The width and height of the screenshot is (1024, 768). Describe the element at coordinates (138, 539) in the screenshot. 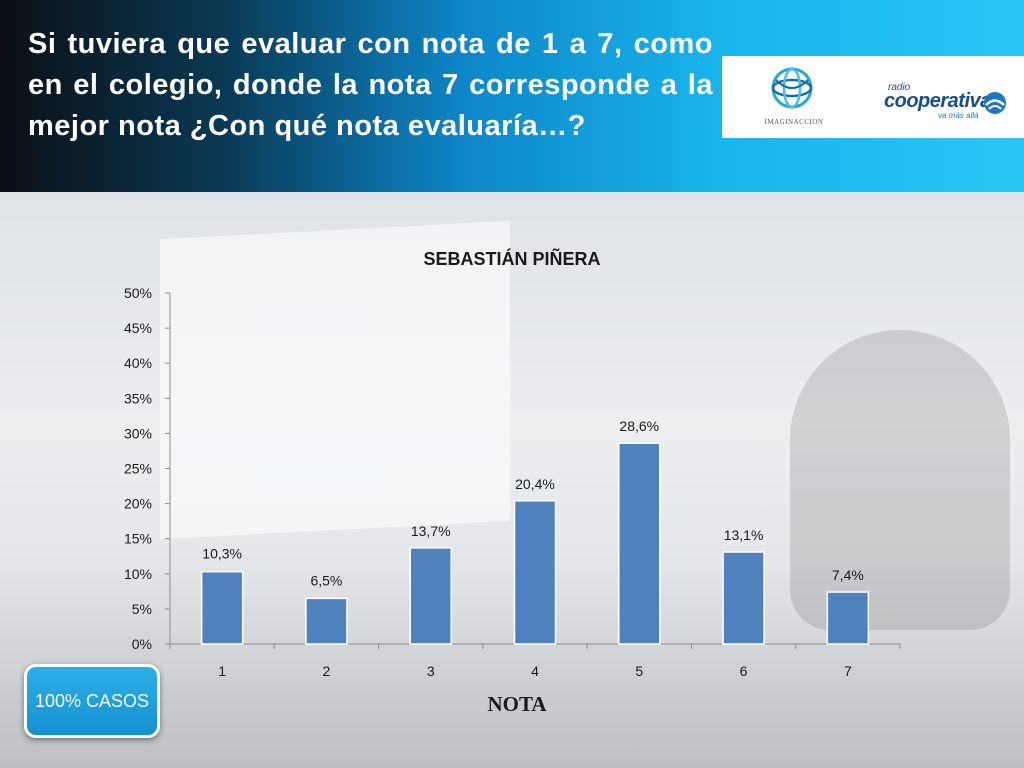

I see `y-tick-label: 15%` at that location.